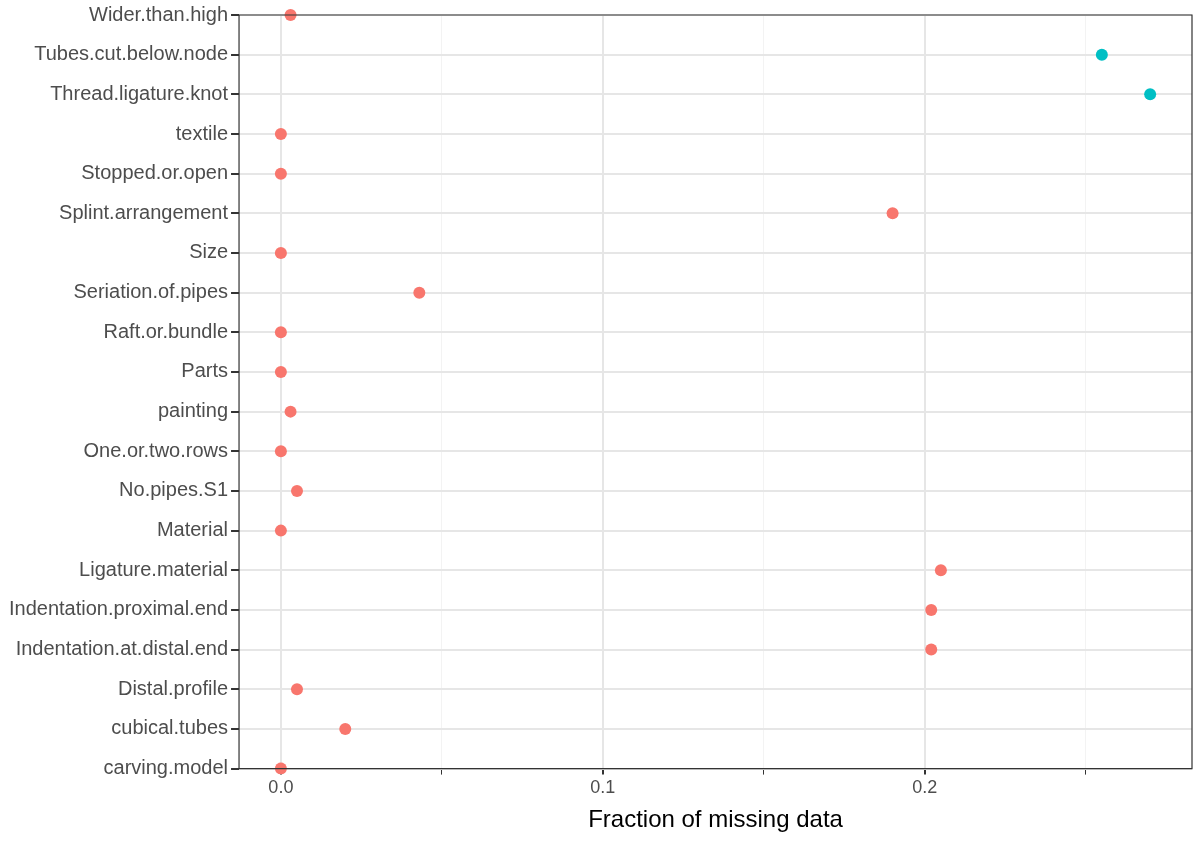  I want to click on y-tick-label: Ligature.material, so click(154, 568).